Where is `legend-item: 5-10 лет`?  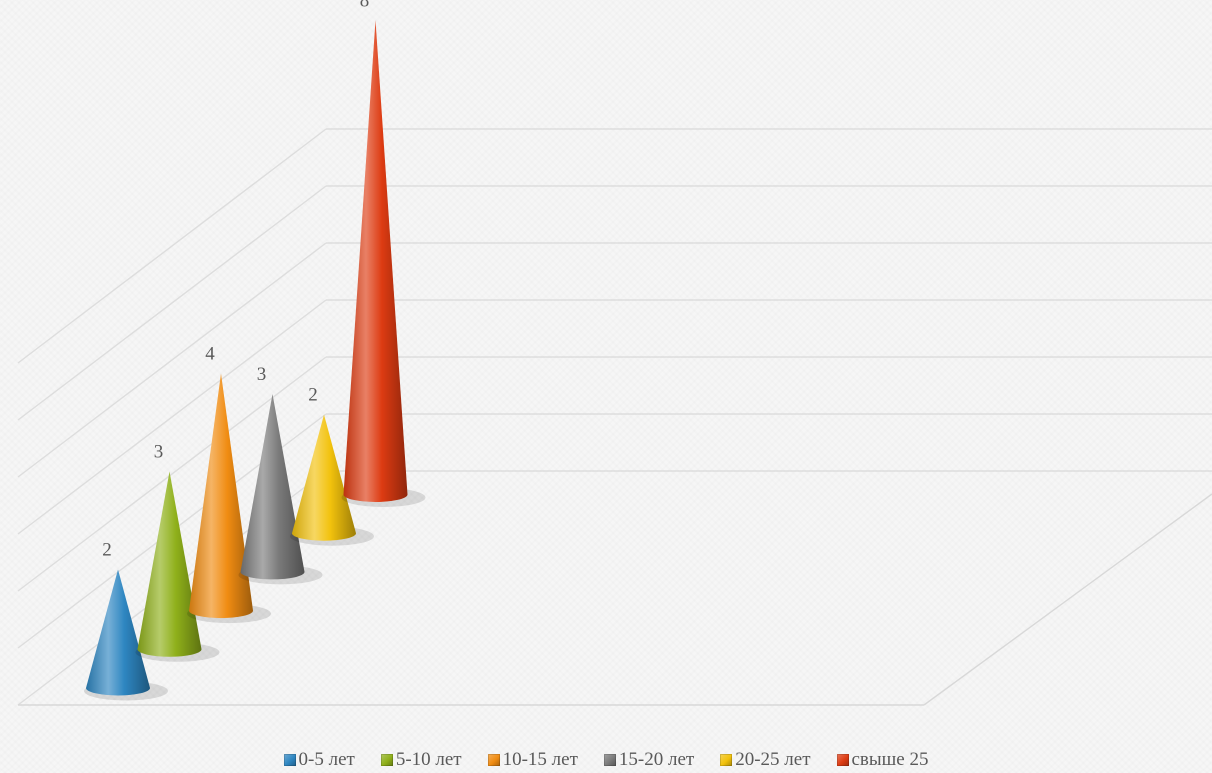
legend-item: 5-10 лет is located at coordinates (421, 760).